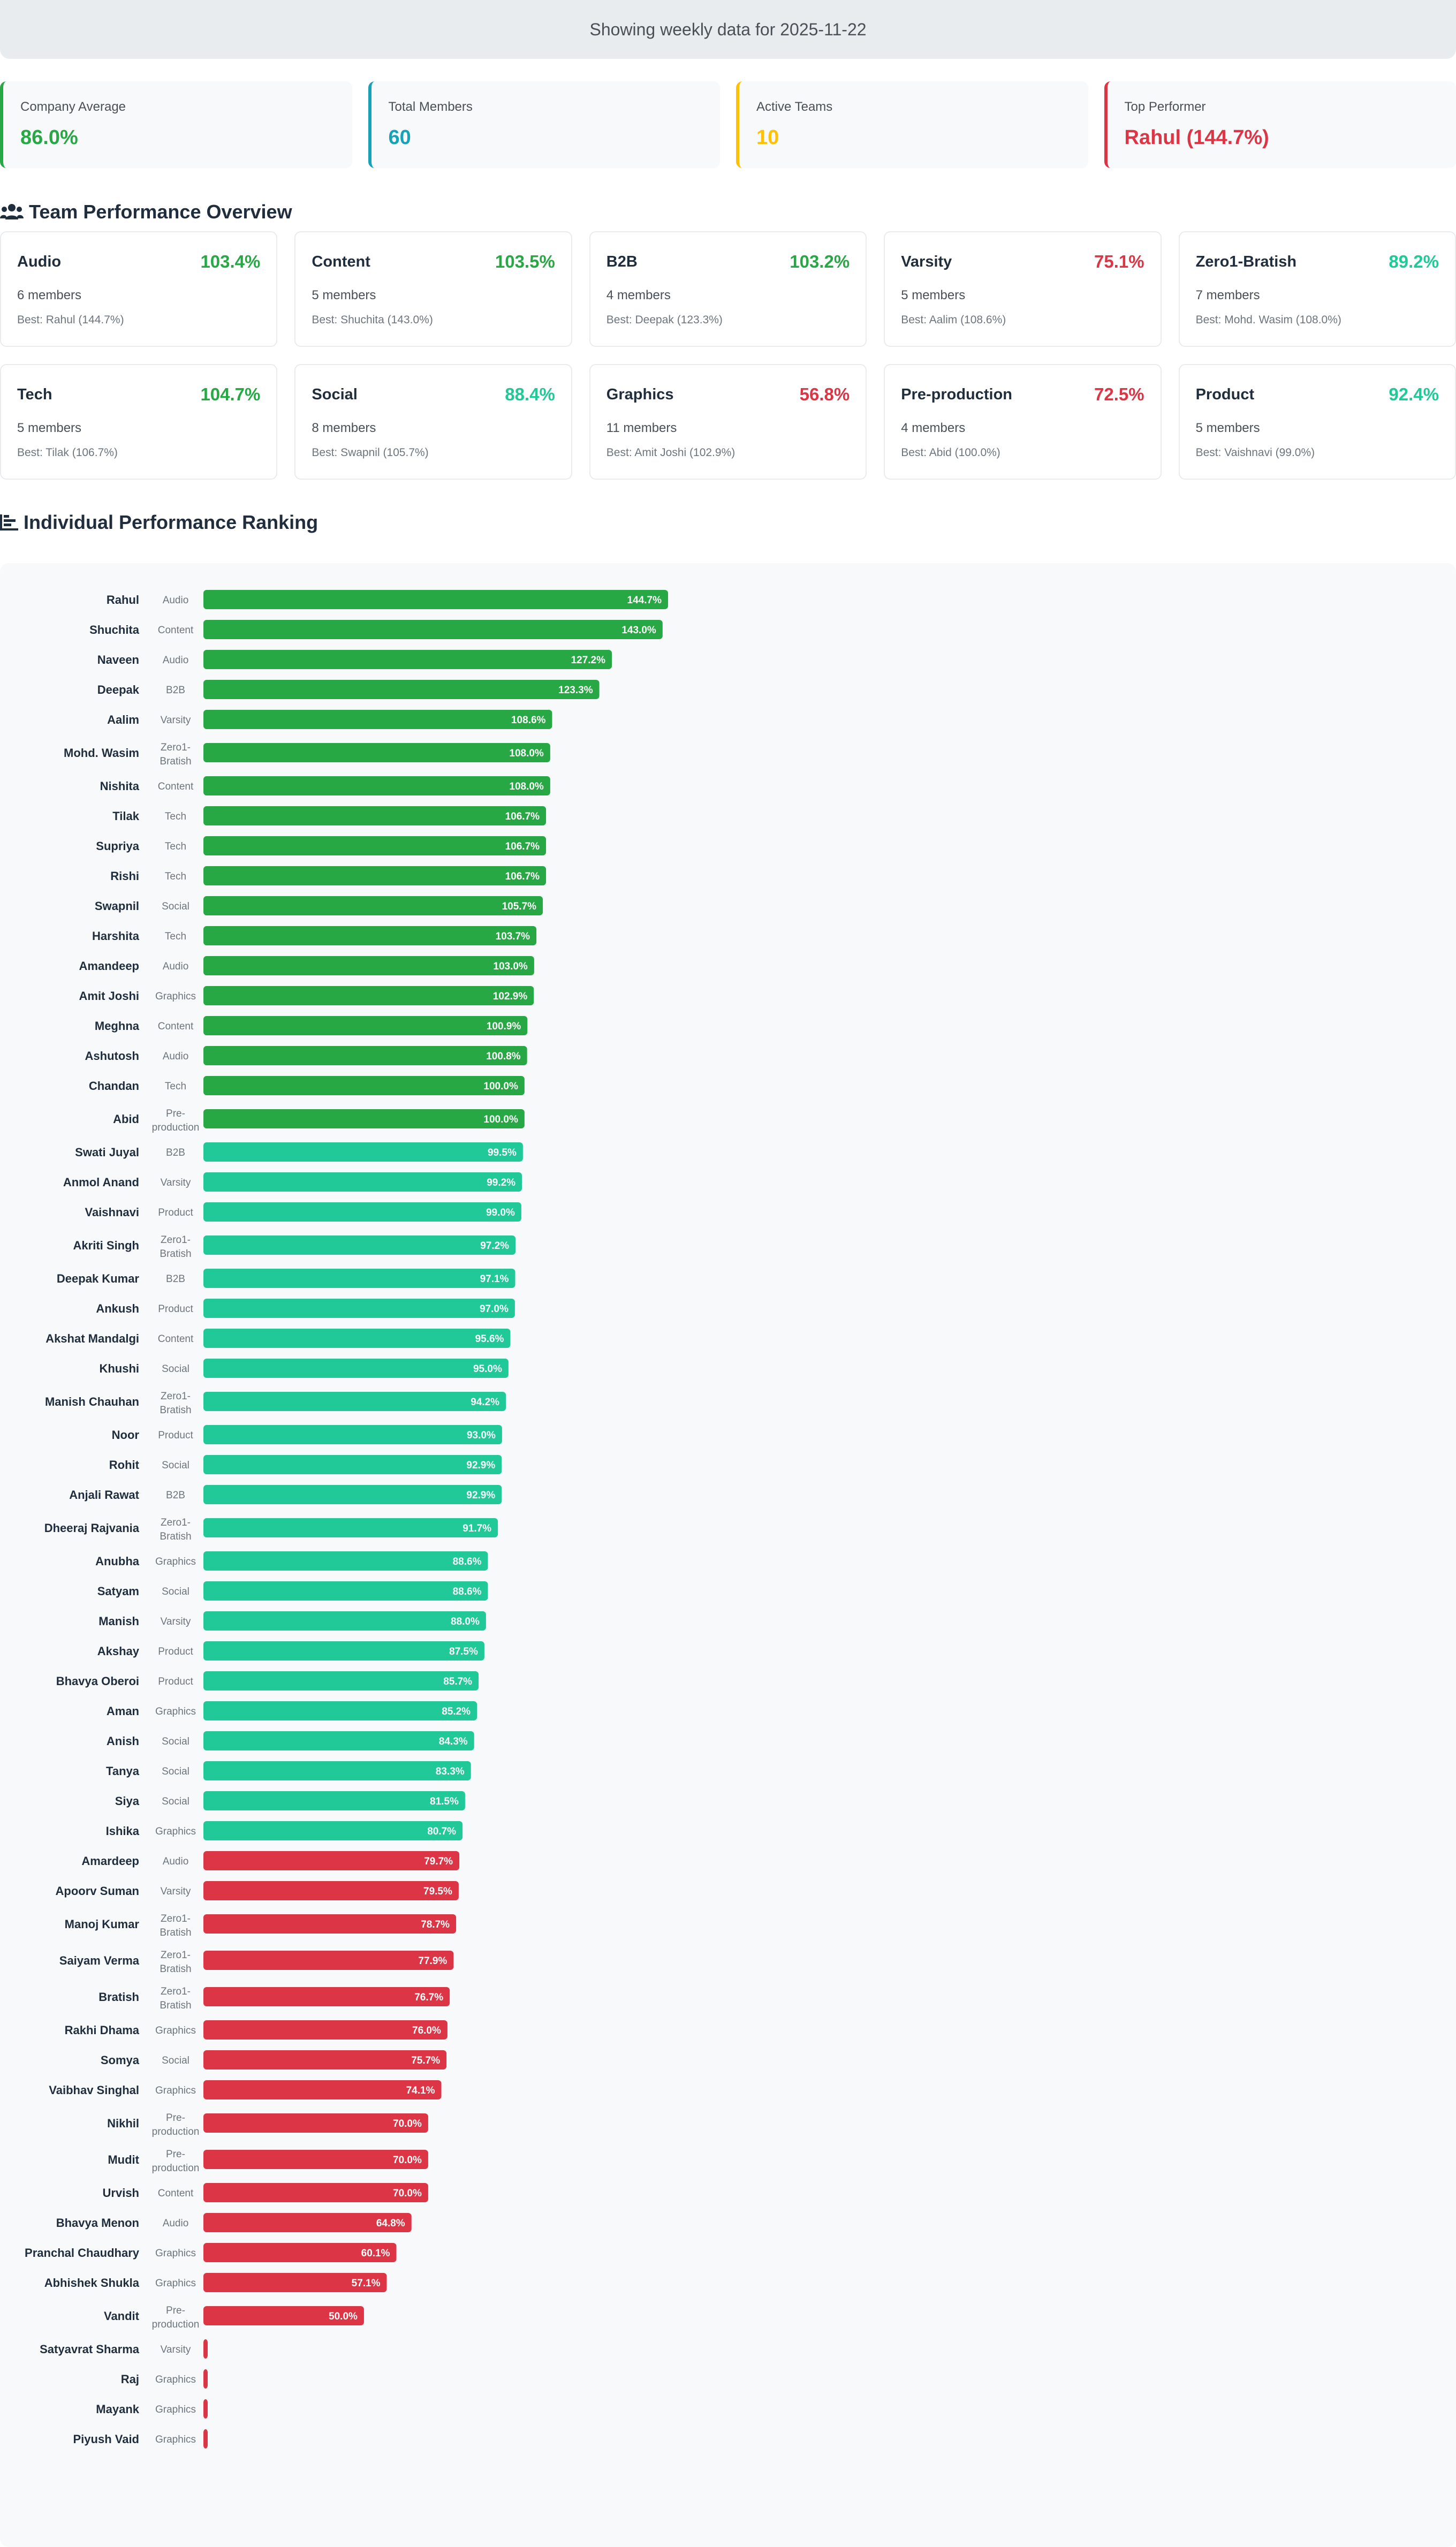  What do you see at coordinates (575, 690) in the screenshot?
I see `bar-value-label: 123.3%` at bounding box center [575, 690].